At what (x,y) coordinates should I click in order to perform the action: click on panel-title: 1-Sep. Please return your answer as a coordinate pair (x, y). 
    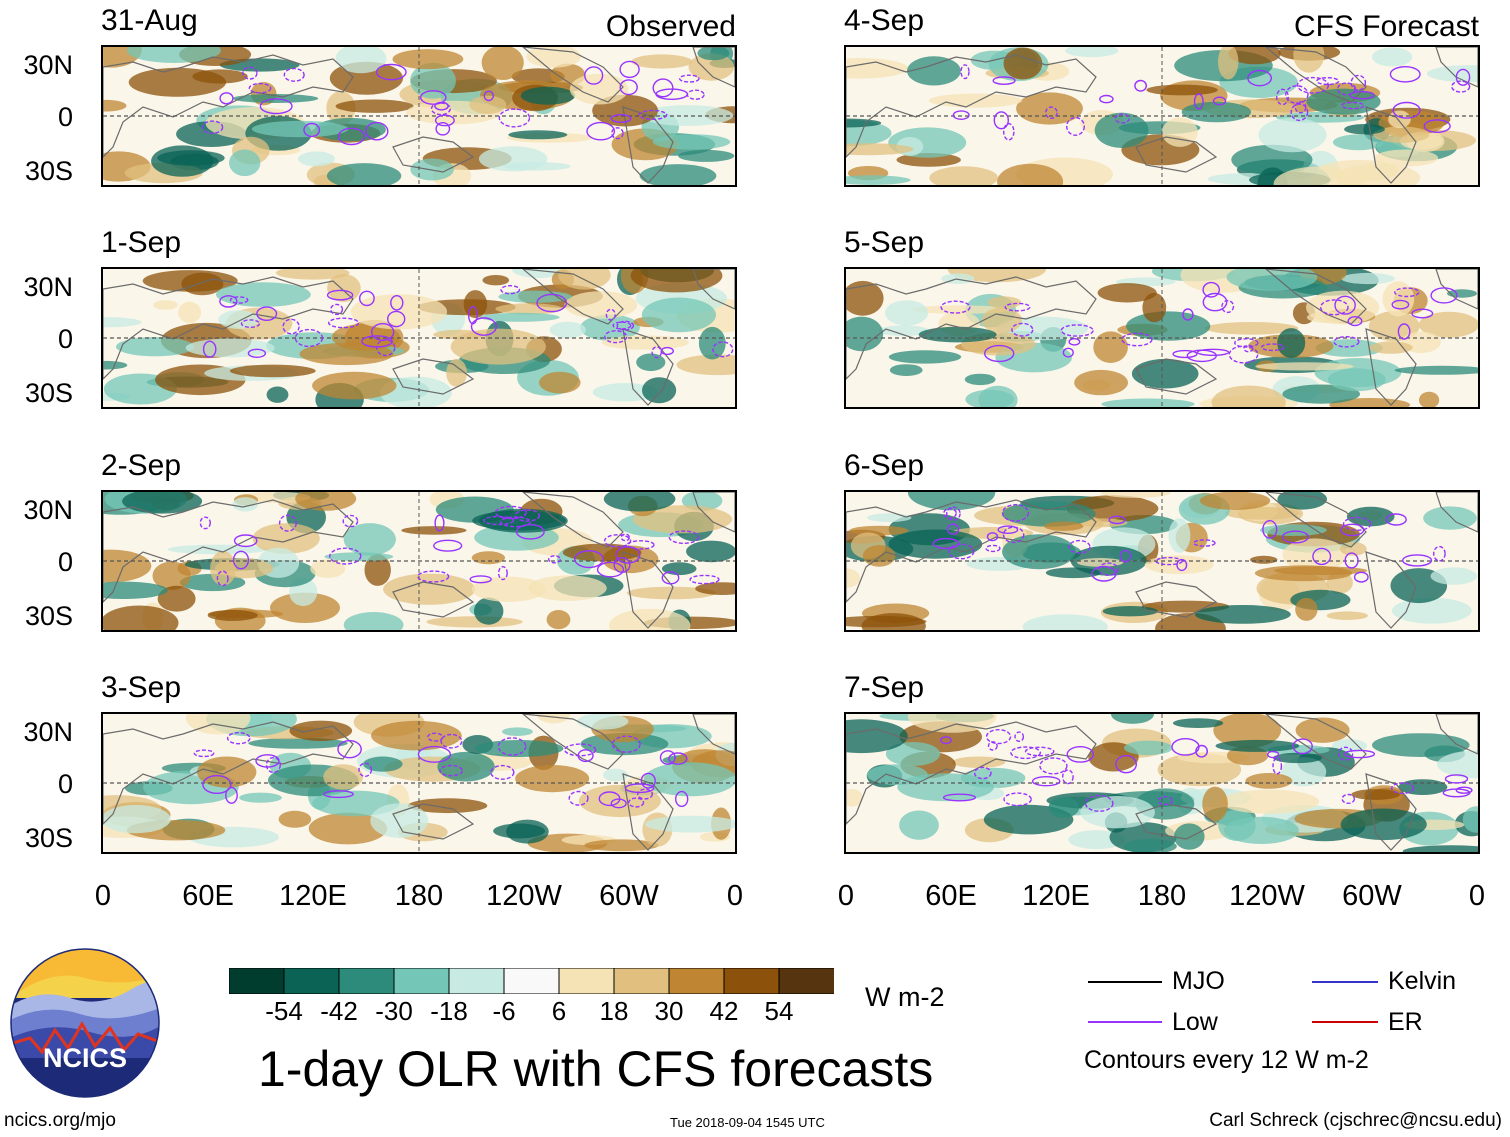
    Looking at the image, I should click on (141, 242).